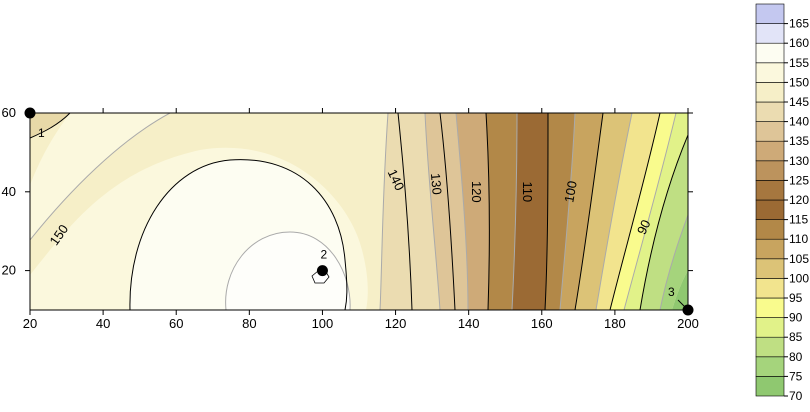 The image size is (810, 412). I want to click on contour-label-100: 100, so click(570, 192).